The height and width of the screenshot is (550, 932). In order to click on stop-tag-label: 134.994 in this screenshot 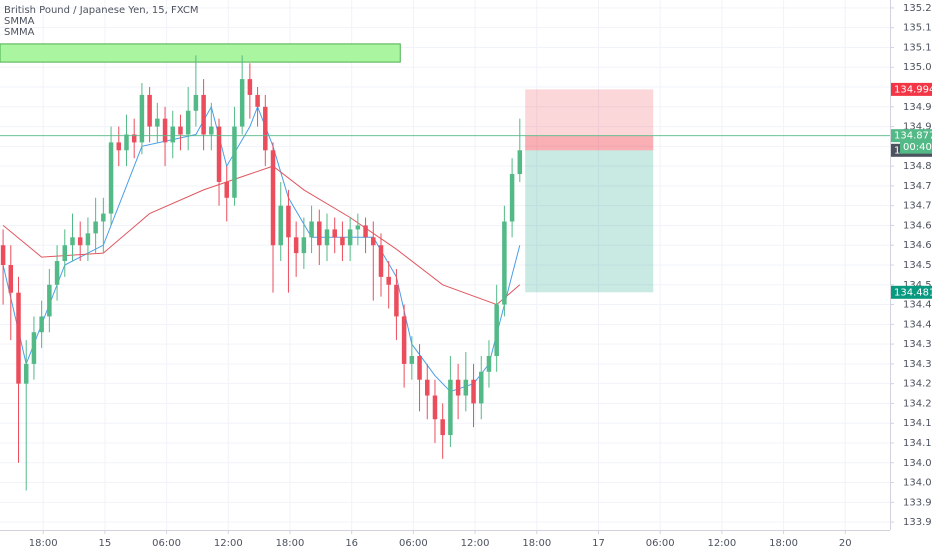, I will do `click(913, 89)`.